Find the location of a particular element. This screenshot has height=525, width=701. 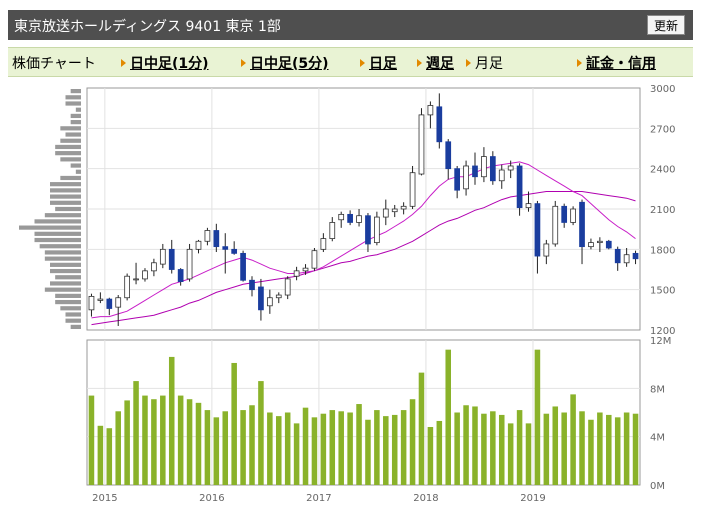

price-tick-label: 2100 is located at coordinates (662, 210).